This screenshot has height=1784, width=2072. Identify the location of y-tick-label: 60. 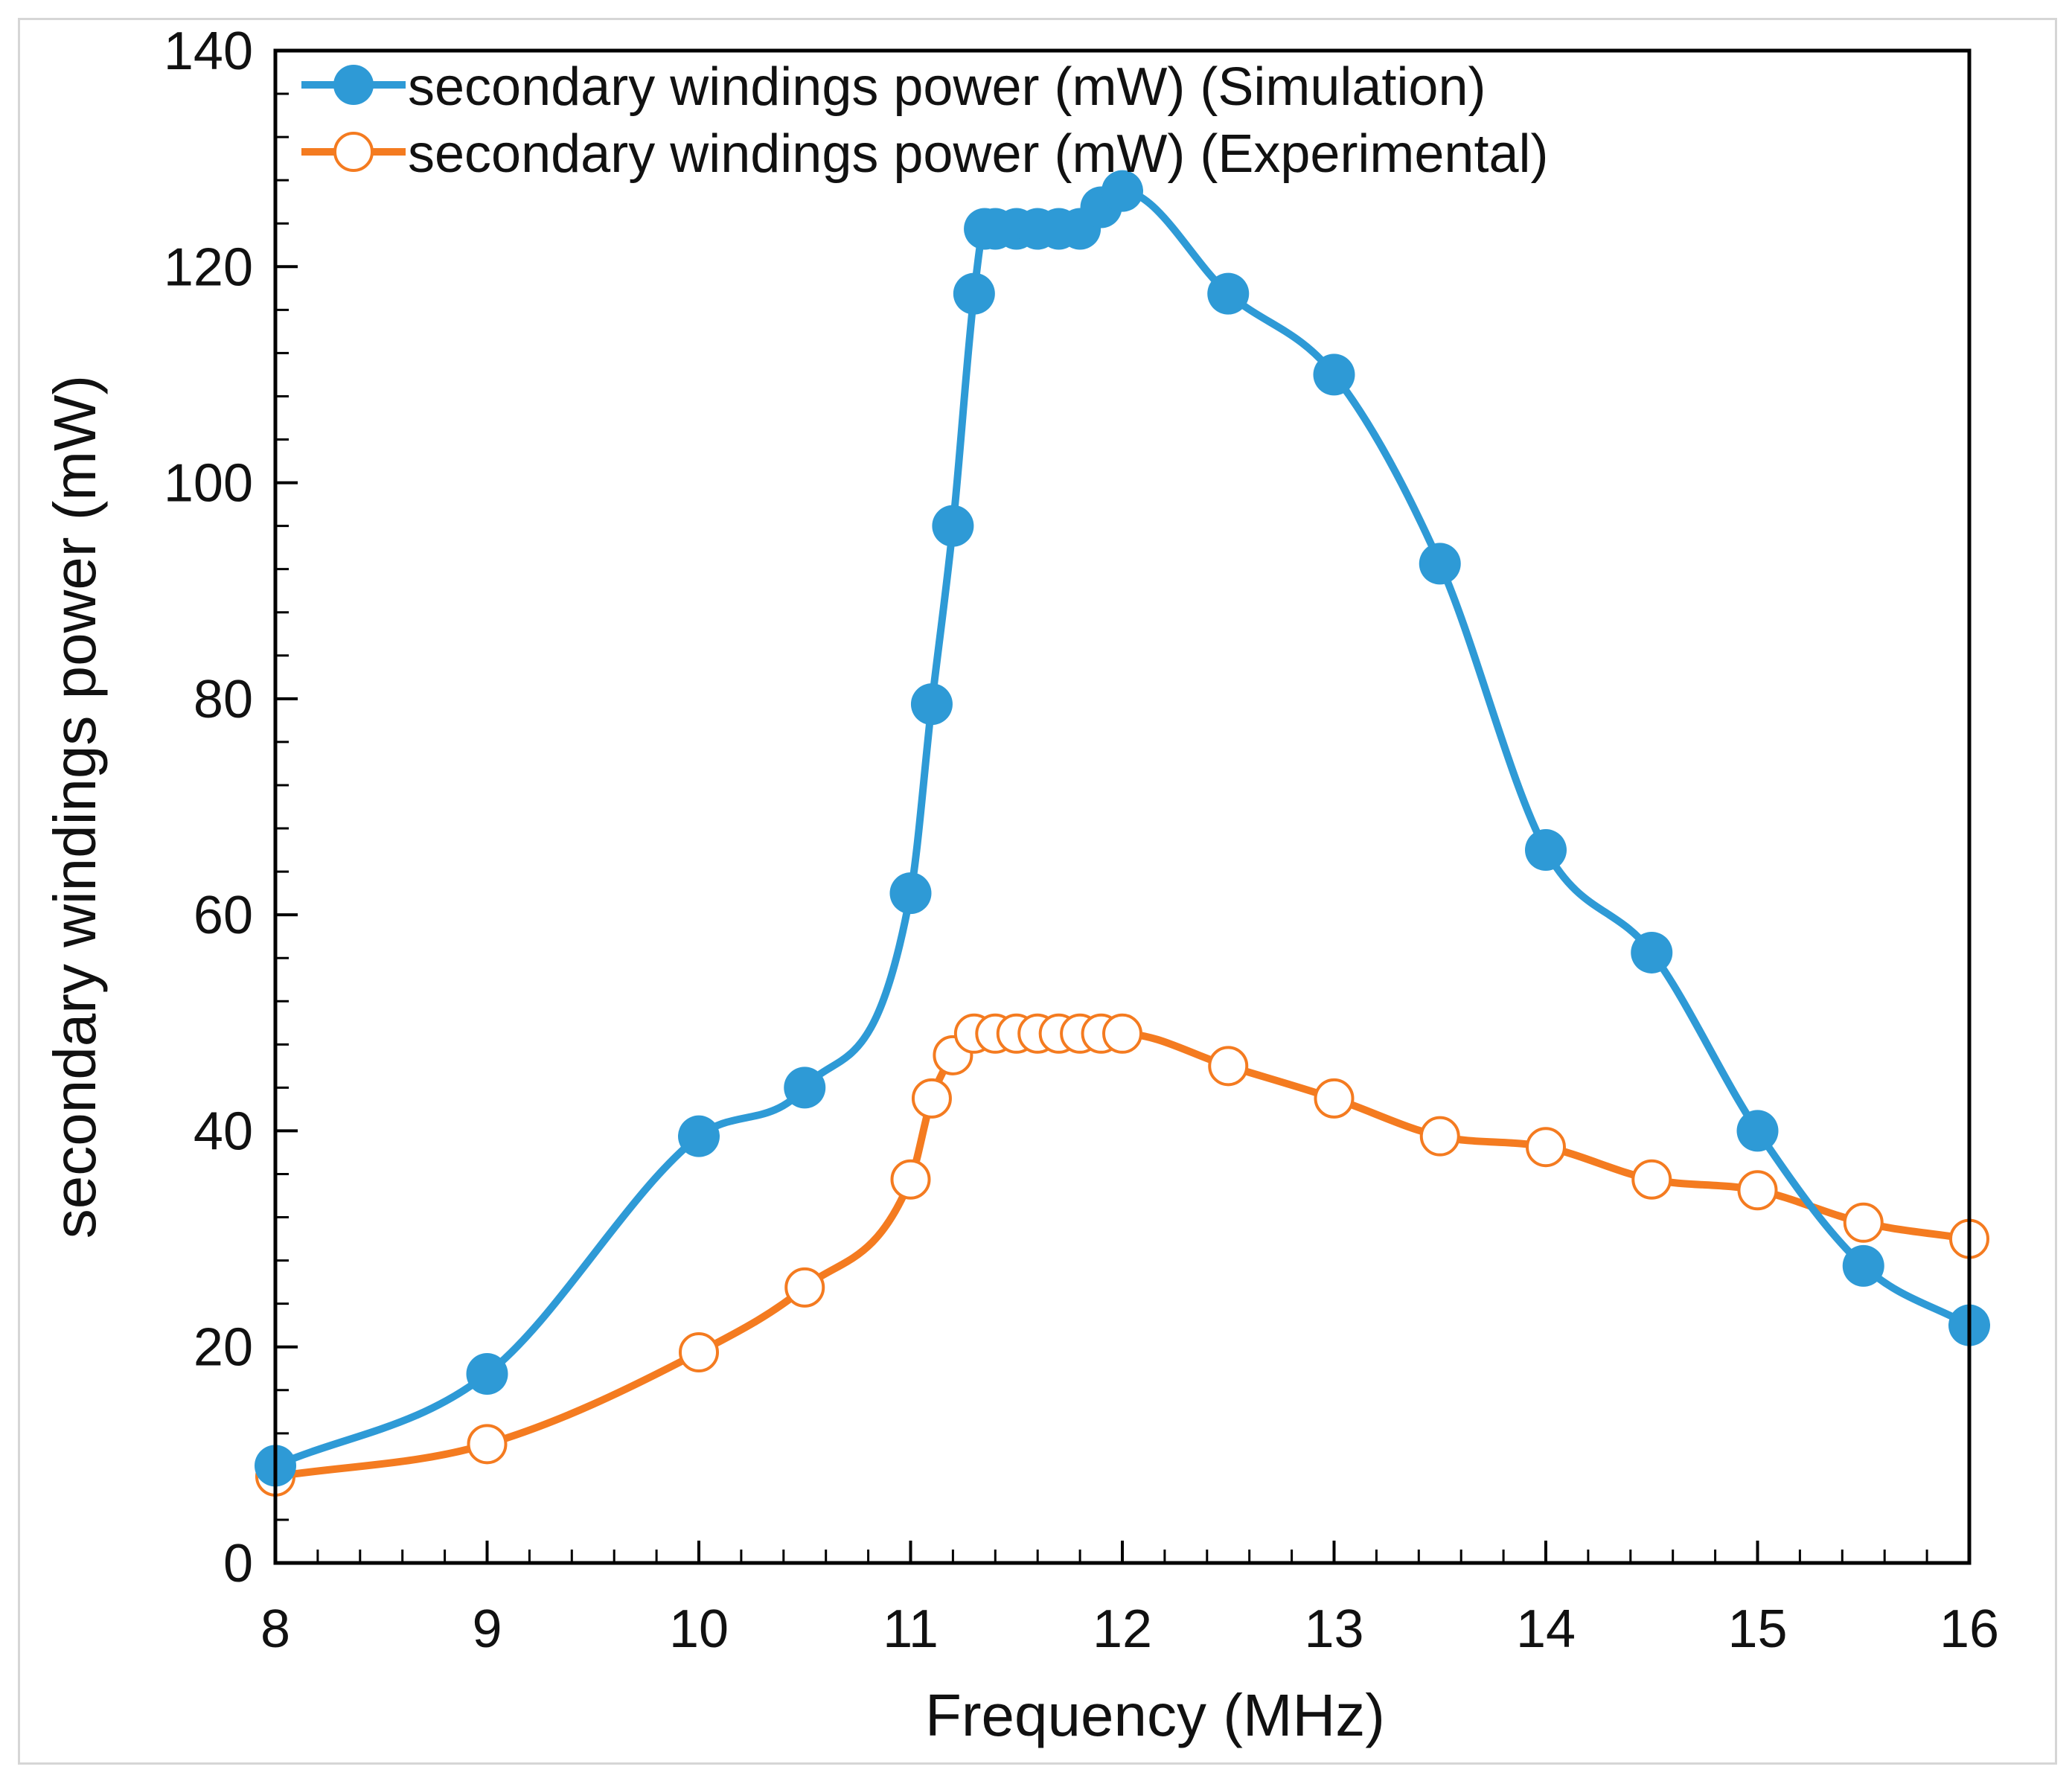
(223, 915).